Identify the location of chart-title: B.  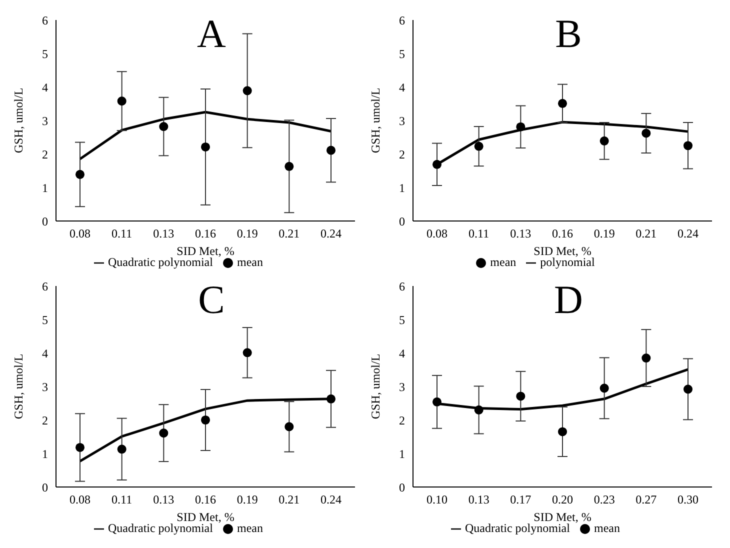
(568, 33).